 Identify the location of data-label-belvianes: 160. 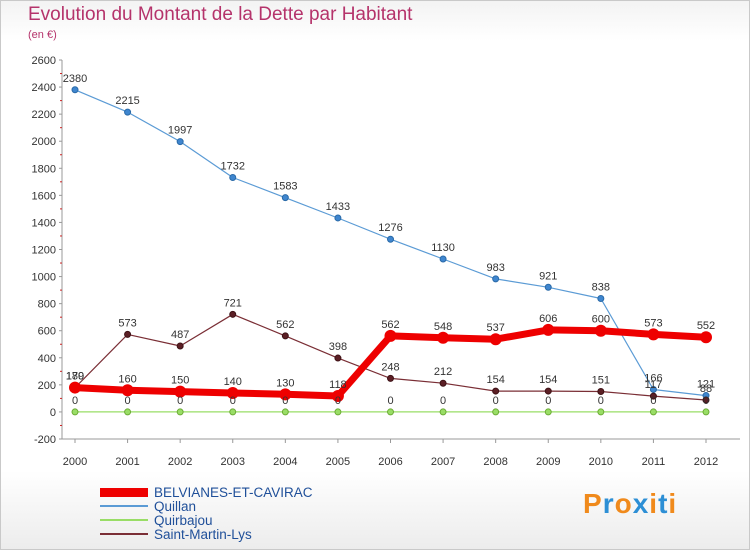
(127, 379).